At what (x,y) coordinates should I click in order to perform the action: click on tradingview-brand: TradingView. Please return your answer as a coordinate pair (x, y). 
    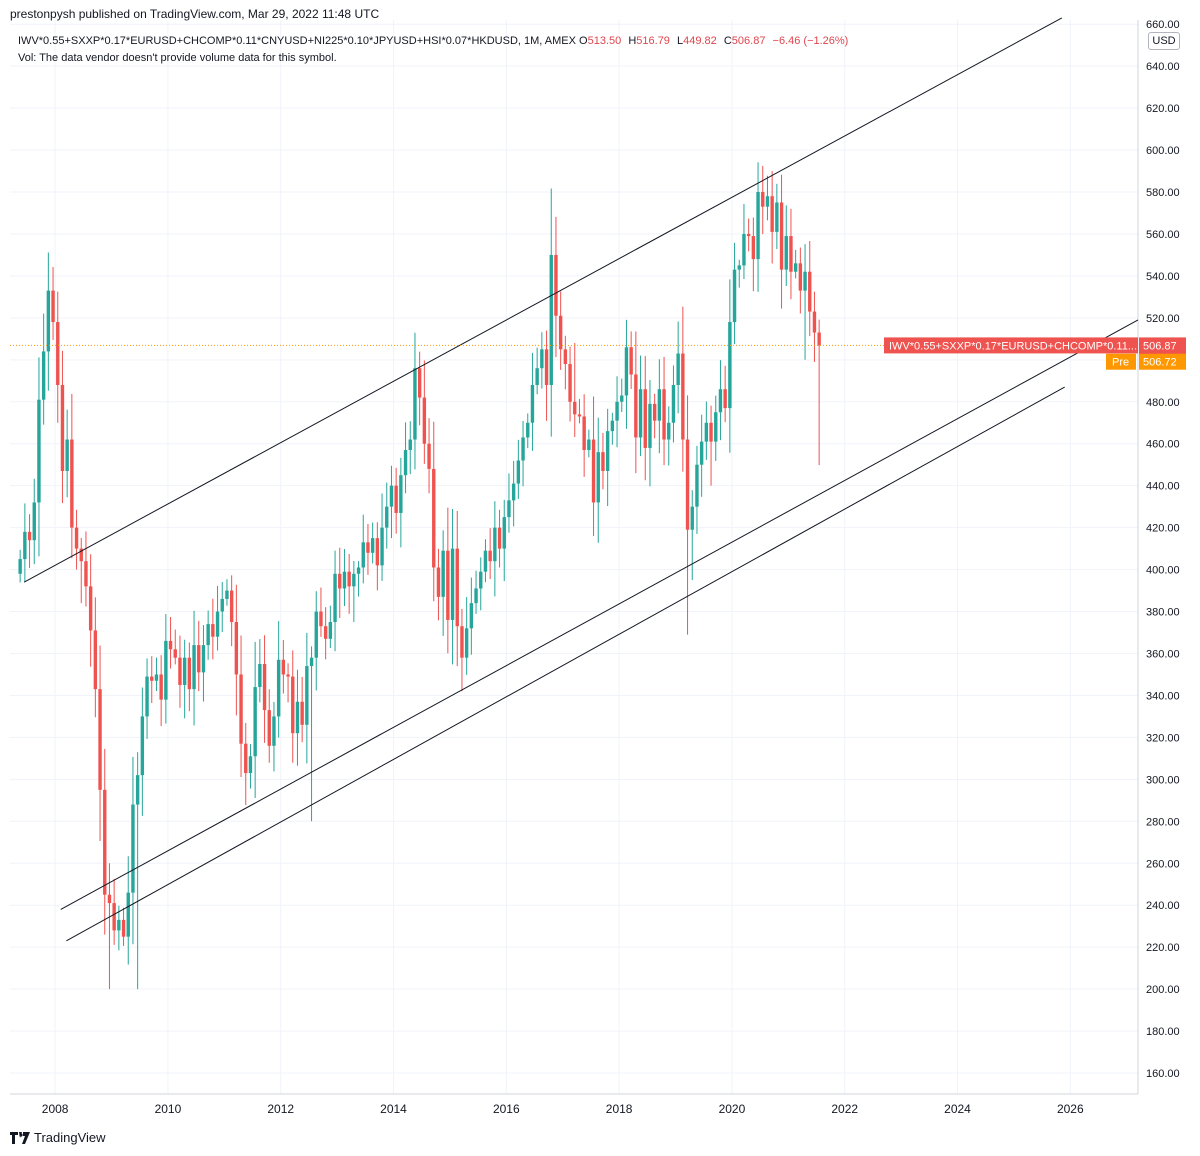
    Looking at the image, I should click on (58, 1137).